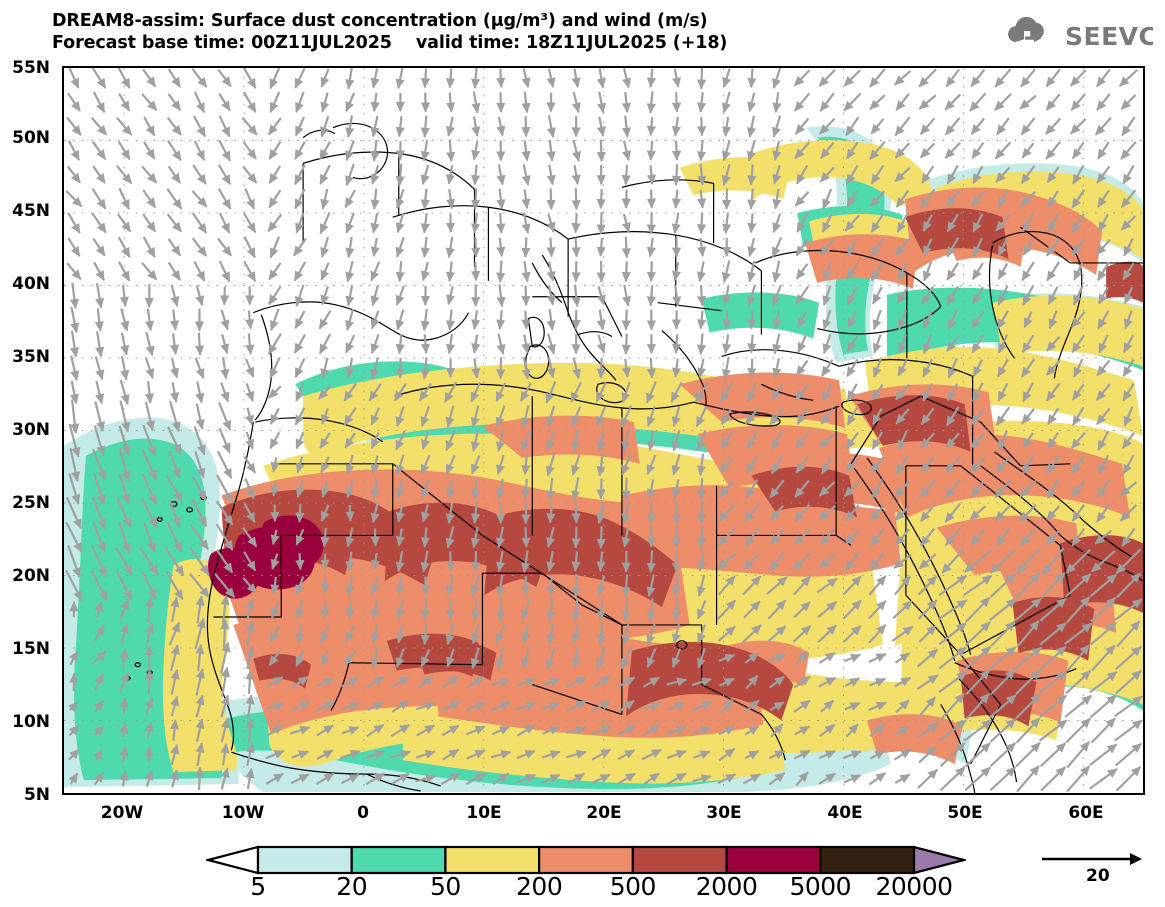 The height and width of the screenshot is (907, 1165). Describe the element at coordinates (1098, 876) in the screenshot. I see `wind-key-label: 20` at that location.